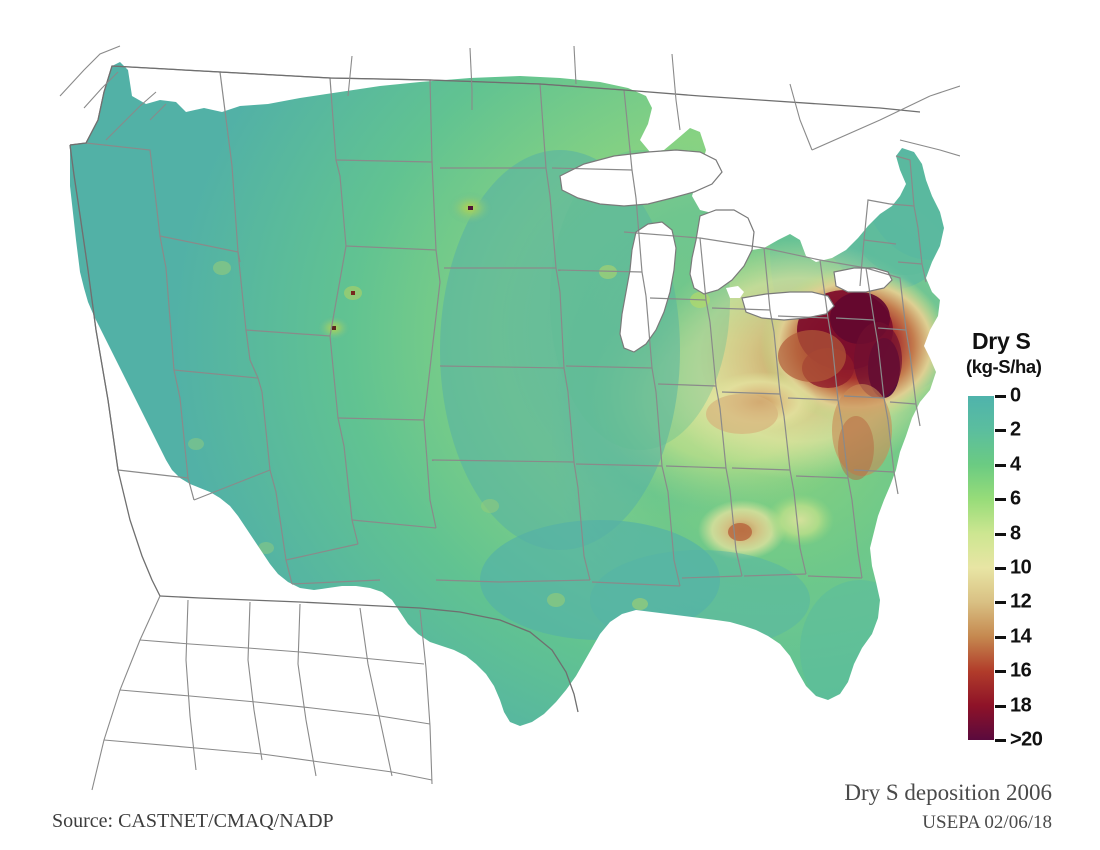  What do you see at coordinates (726, 251) in the screenshot?
I see `great-lakes-outline` at bounding box center [726, 251].